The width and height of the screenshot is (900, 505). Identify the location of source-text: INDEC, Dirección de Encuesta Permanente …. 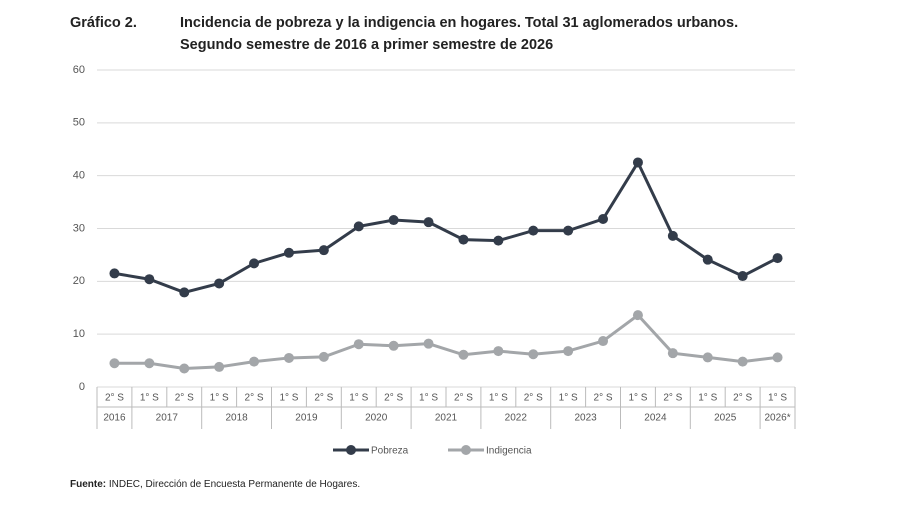
(234, 484).